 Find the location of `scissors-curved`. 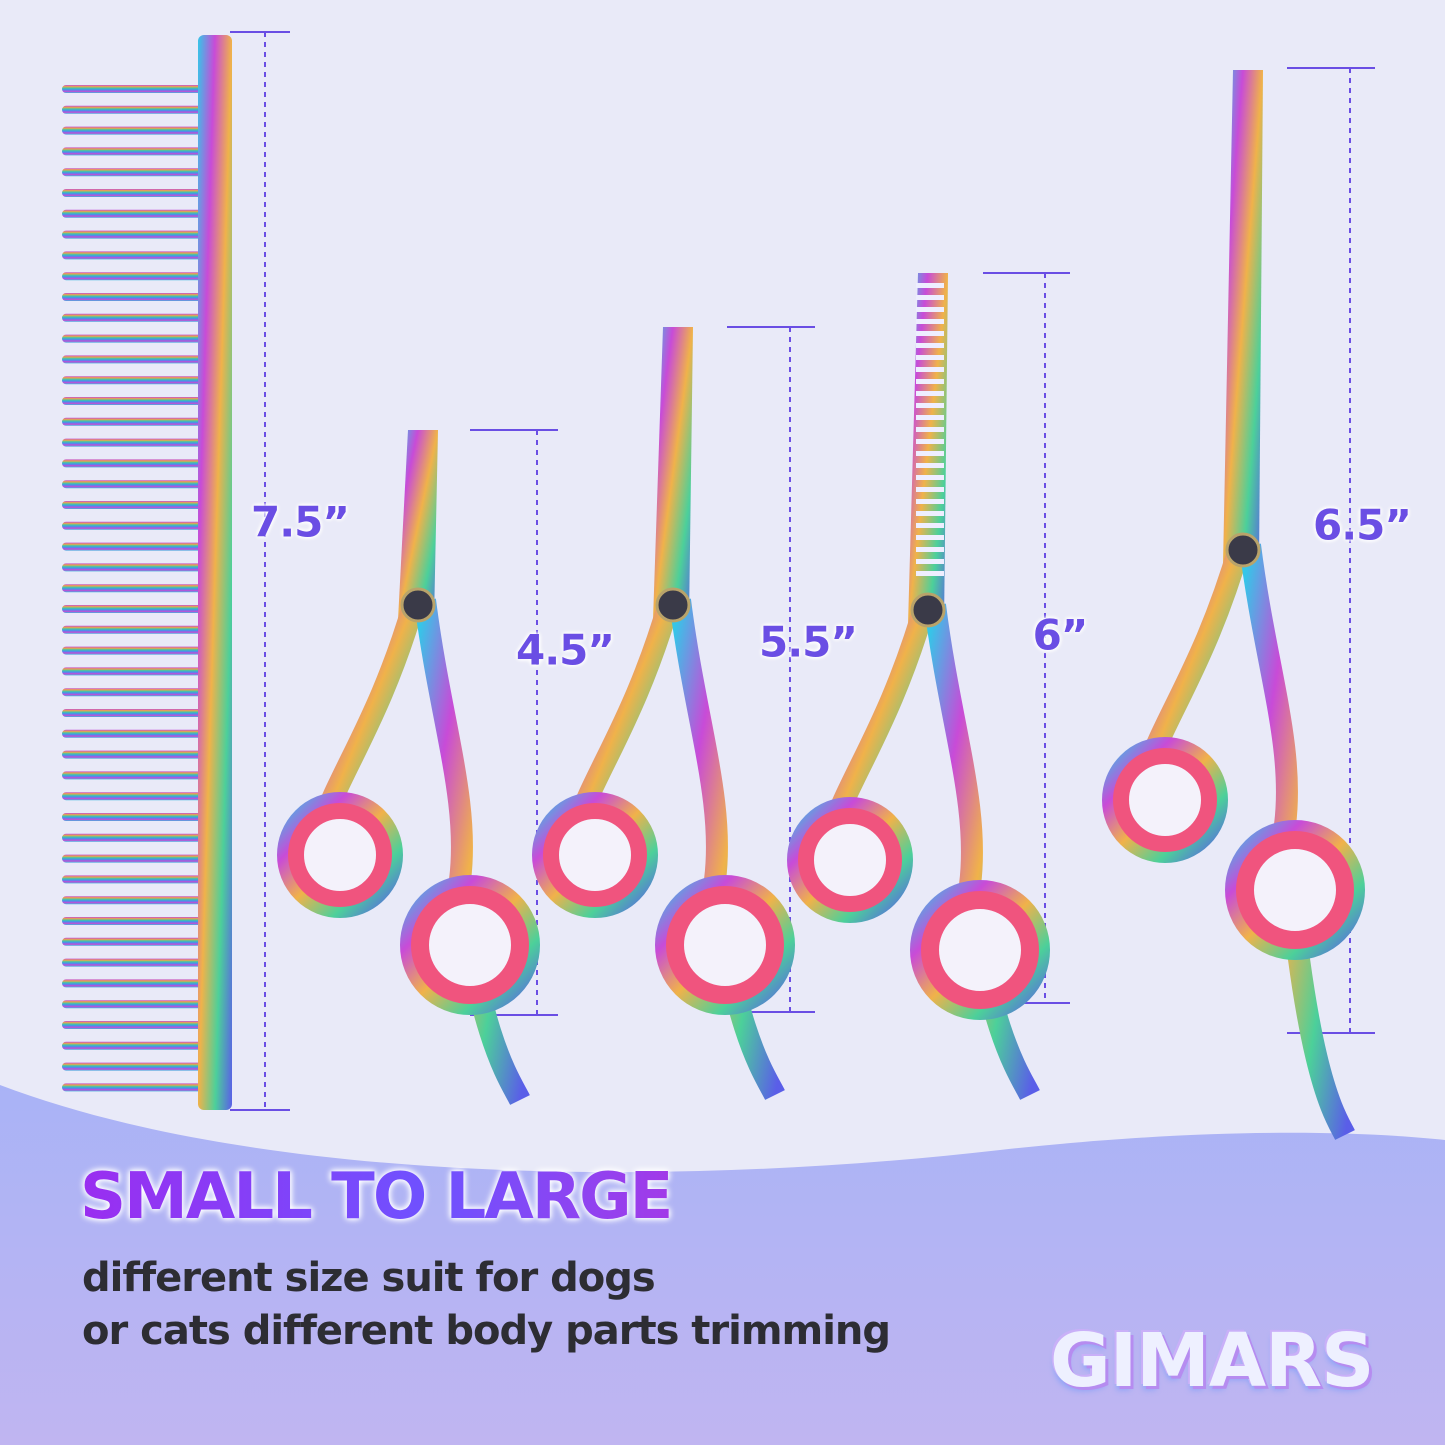

scissors-curved is located at coordinates (1233, 605).